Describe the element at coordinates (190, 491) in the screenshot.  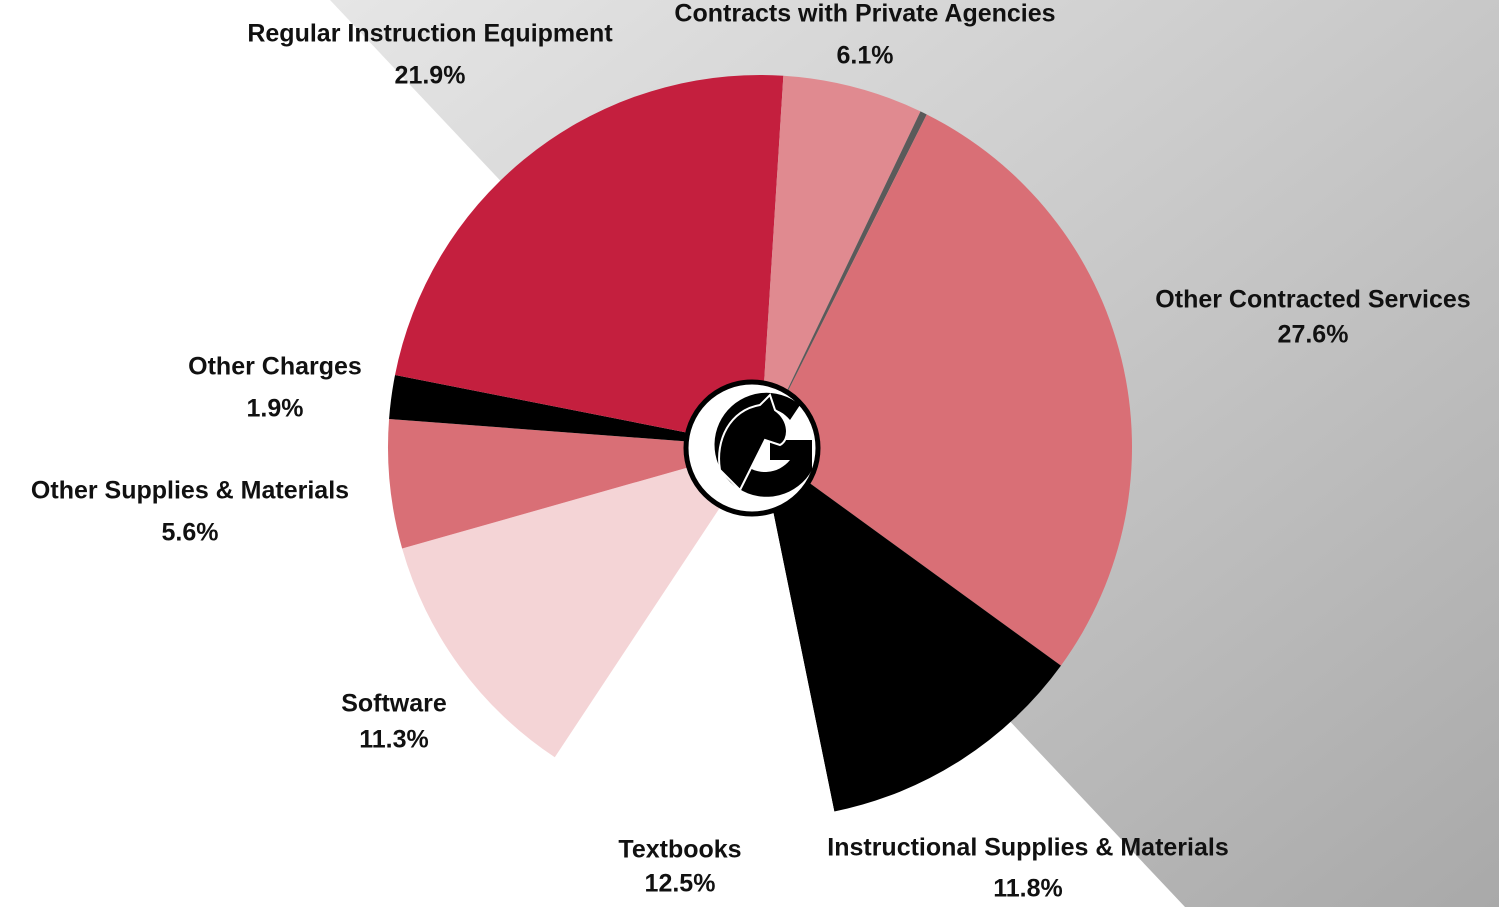
I see `slice-label: Other Supplies & Materials` at that location.